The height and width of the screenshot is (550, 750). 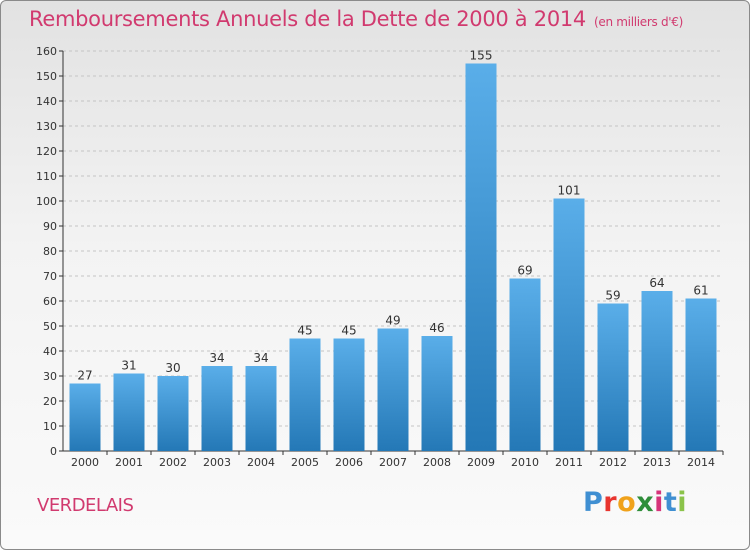 What do you see at coordinates (50, 426) in the screenshot?
I see `y-tick-label: 10` at bounding box center [50, 426].